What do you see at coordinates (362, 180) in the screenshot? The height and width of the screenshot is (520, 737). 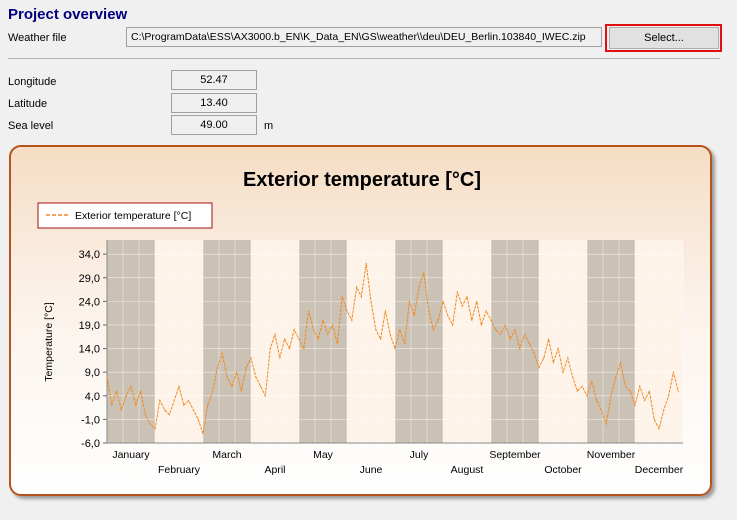 I see `chart-title: Exterior temperature [°C]` at bounding box center [362, 180].